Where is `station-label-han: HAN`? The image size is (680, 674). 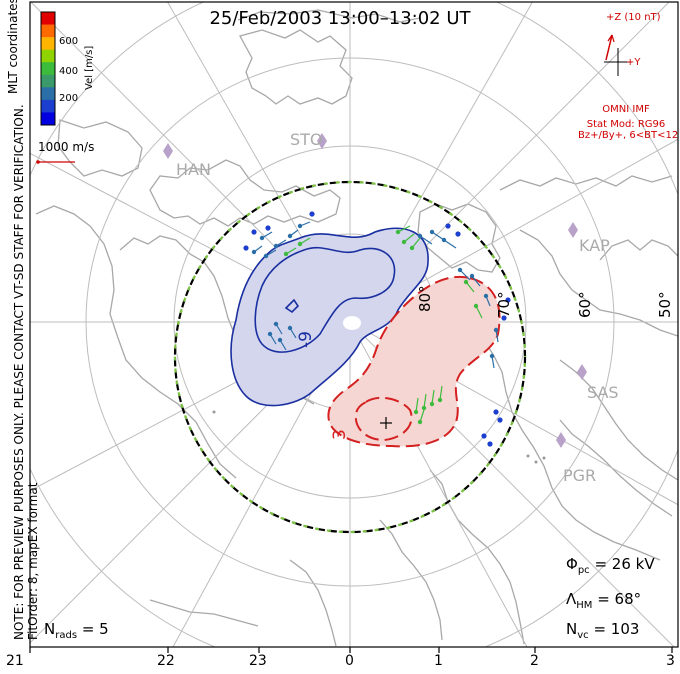 station-label-han: HAN is located at coordinates (193, 169).